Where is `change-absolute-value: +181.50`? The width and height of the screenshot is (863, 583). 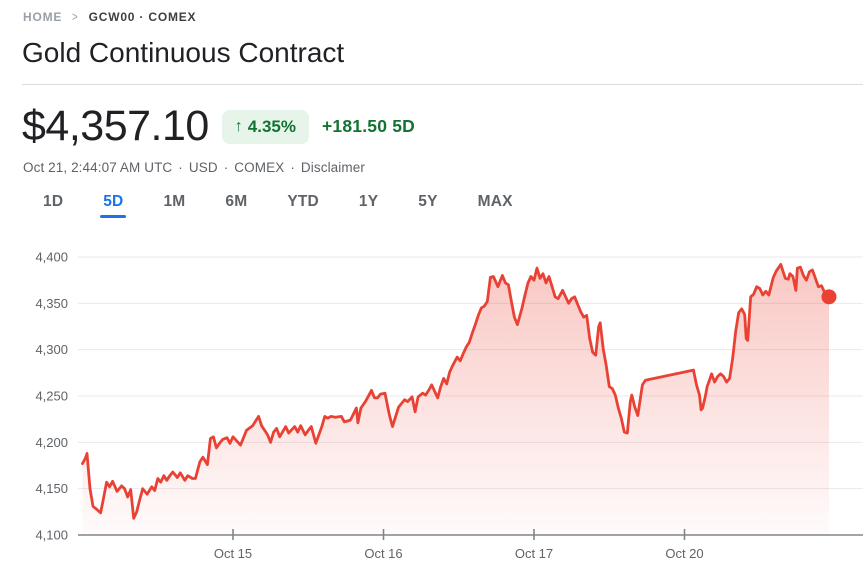 change-absolute-value: +181.50 is located at coordinates (355, 126).